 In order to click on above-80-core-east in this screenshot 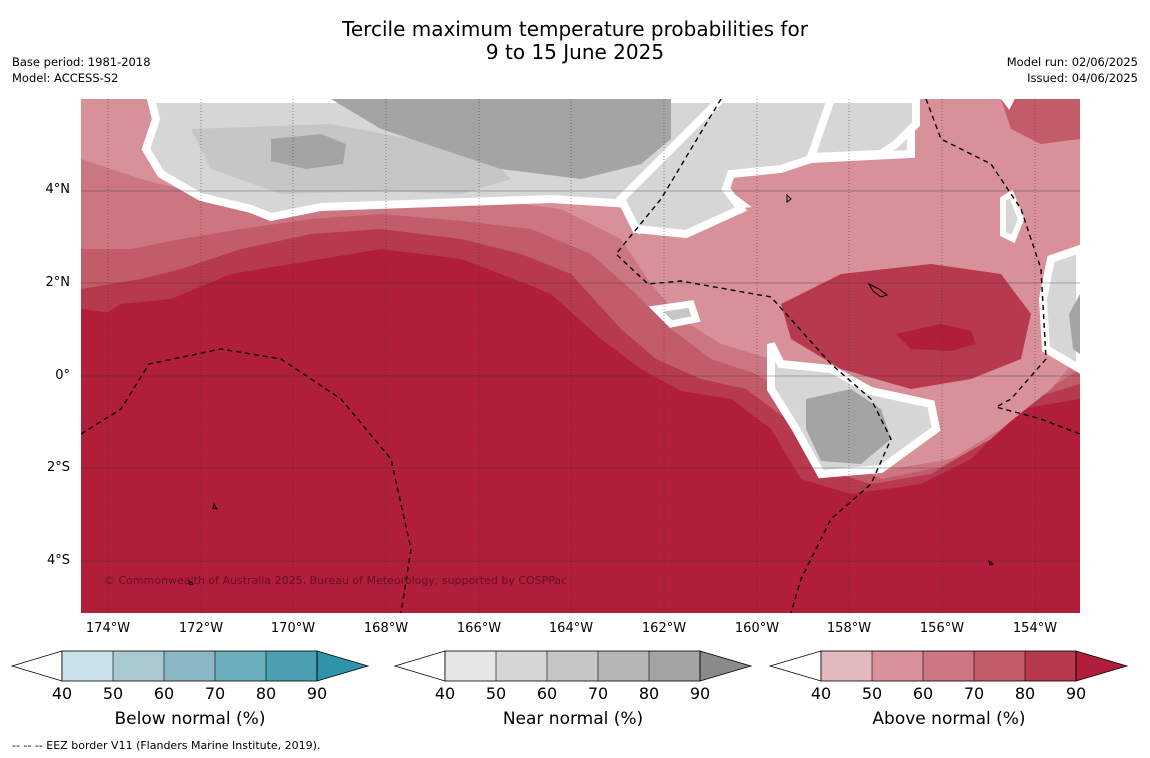, I will do `click(906, 326)`.